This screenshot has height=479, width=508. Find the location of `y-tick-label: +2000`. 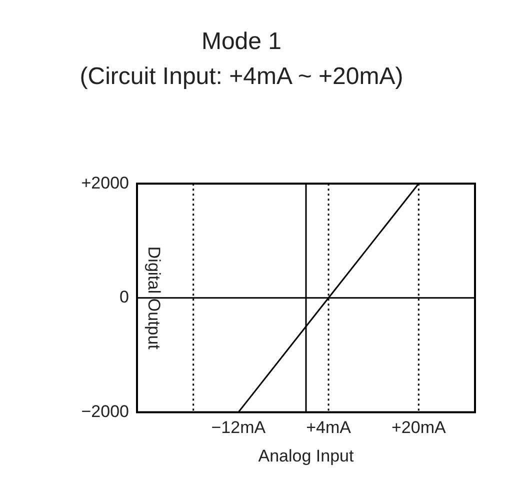

y-tick-label: +2000 is located at coordinates (105, 182).